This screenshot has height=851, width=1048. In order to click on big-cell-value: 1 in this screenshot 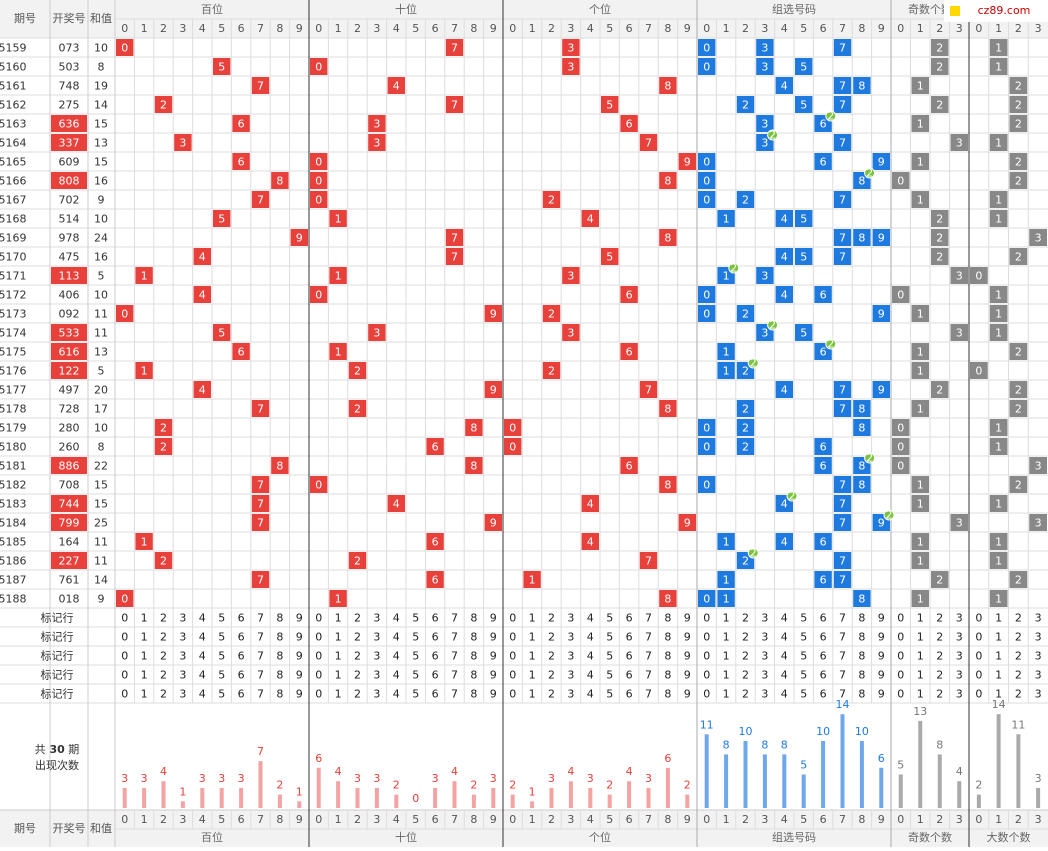, I will do `click(998, 542)`.